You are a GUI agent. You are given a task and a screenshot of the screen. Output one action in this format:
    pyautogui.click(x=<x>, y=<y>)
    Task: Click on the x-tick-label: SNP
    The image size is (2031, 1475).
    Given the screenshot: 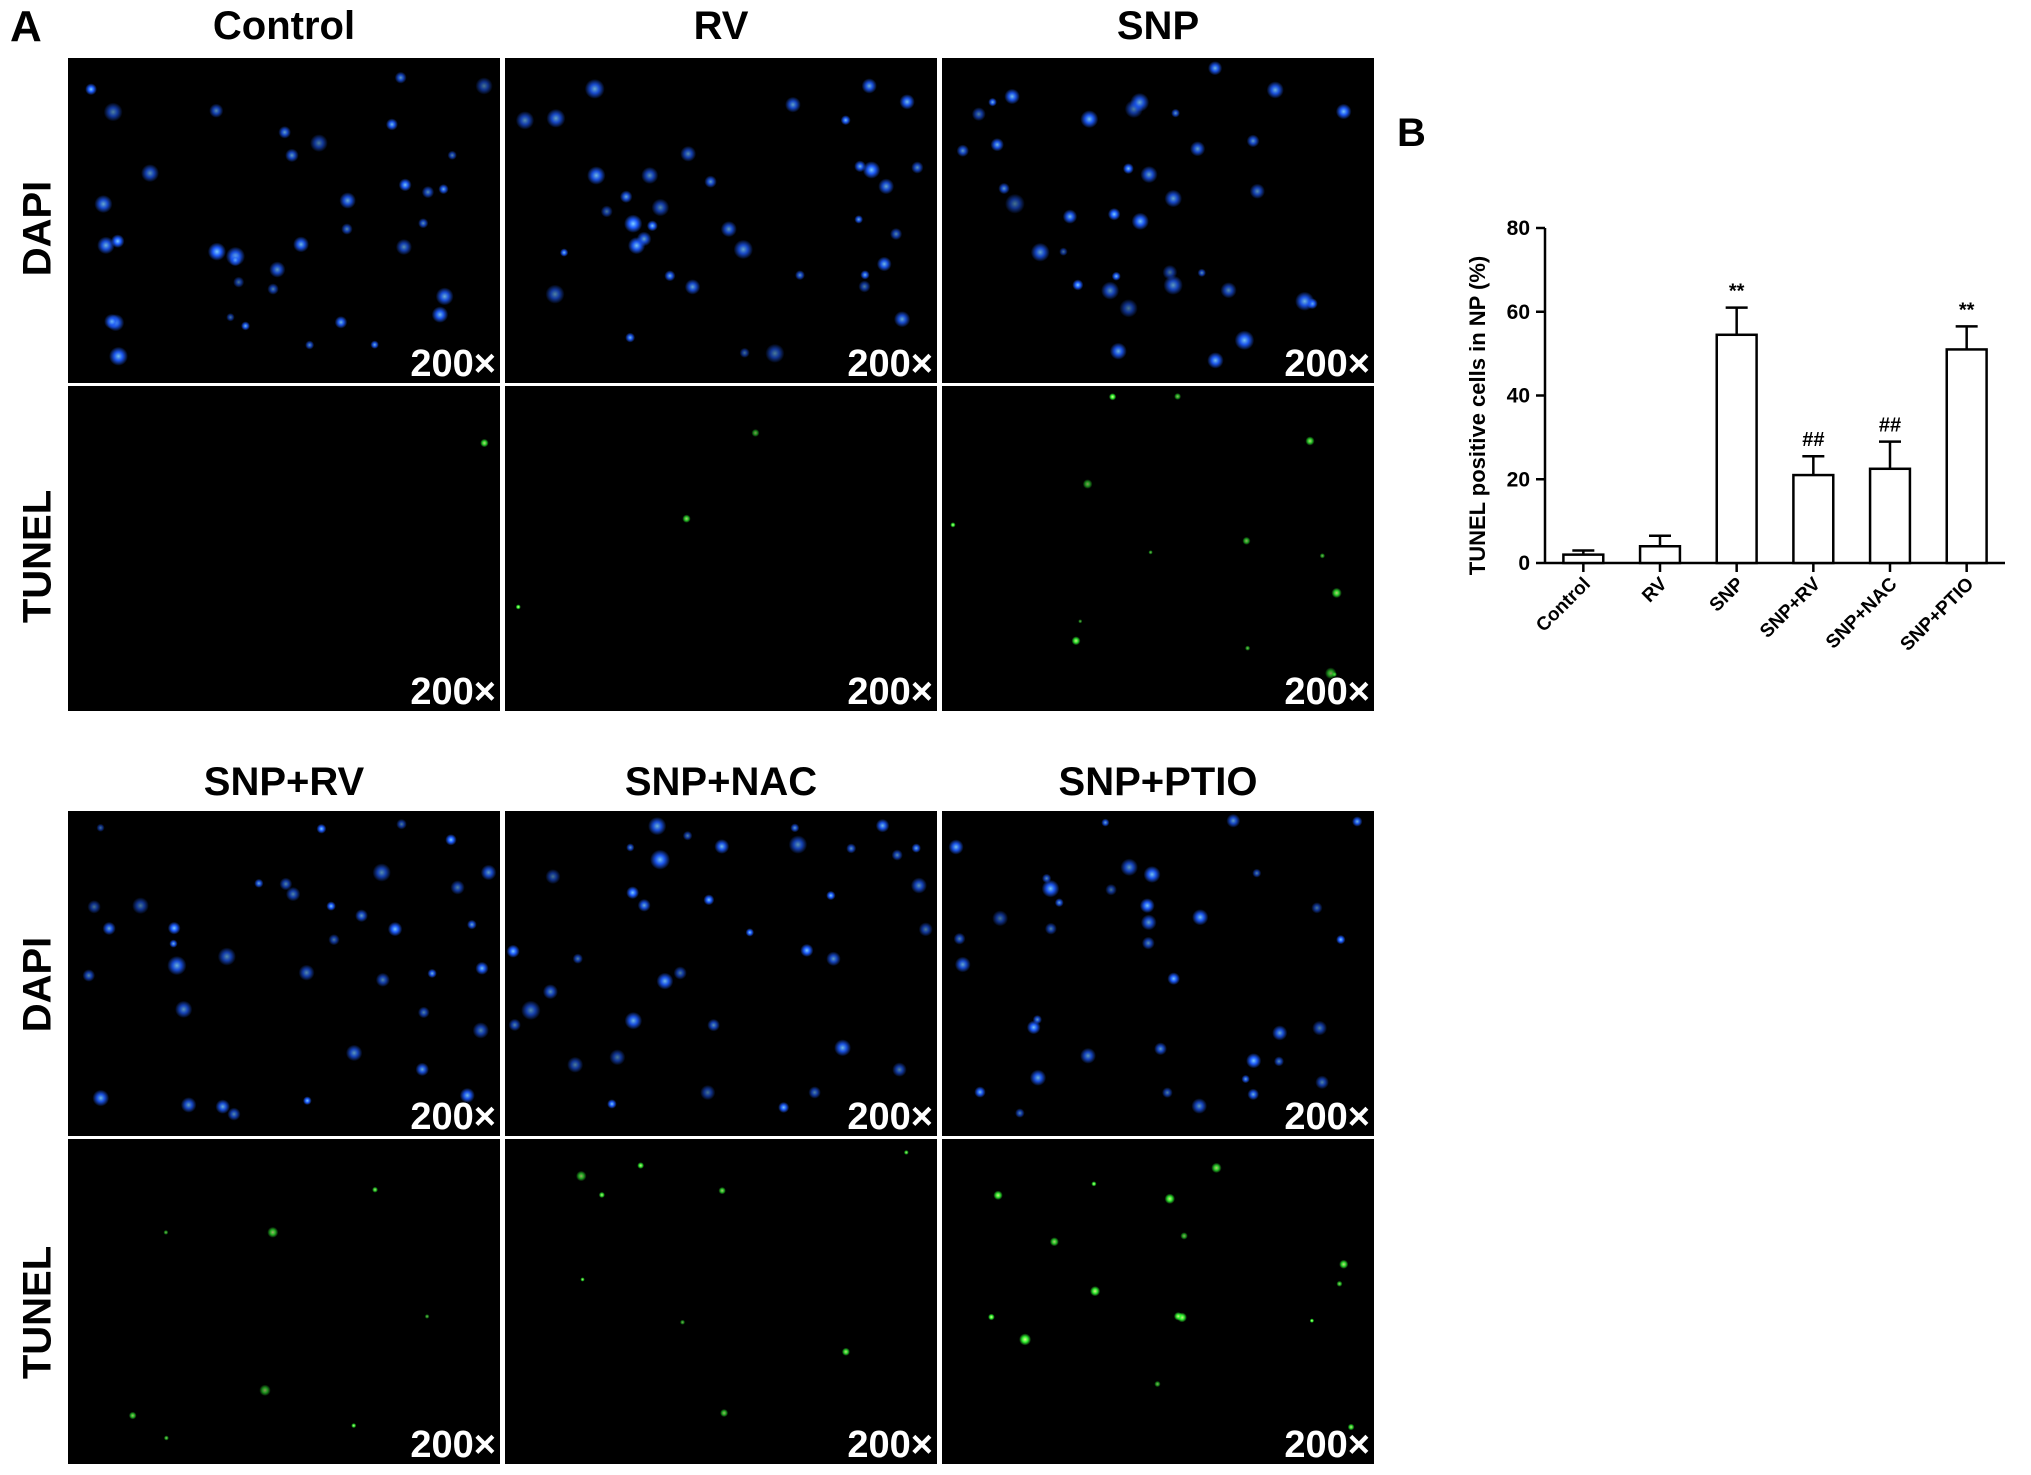 What is the action you would take?
    pyautogui.click(x=1727, y=594)
    